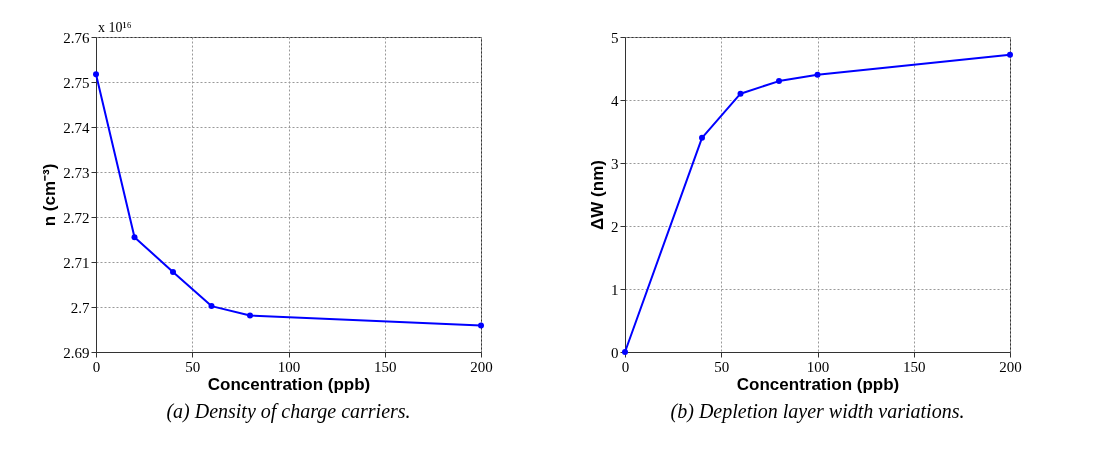  What do you see at coordinates (615, 100) in the screenshot?
I see `y-tick-label: 4` at bounding box center [615, 100].